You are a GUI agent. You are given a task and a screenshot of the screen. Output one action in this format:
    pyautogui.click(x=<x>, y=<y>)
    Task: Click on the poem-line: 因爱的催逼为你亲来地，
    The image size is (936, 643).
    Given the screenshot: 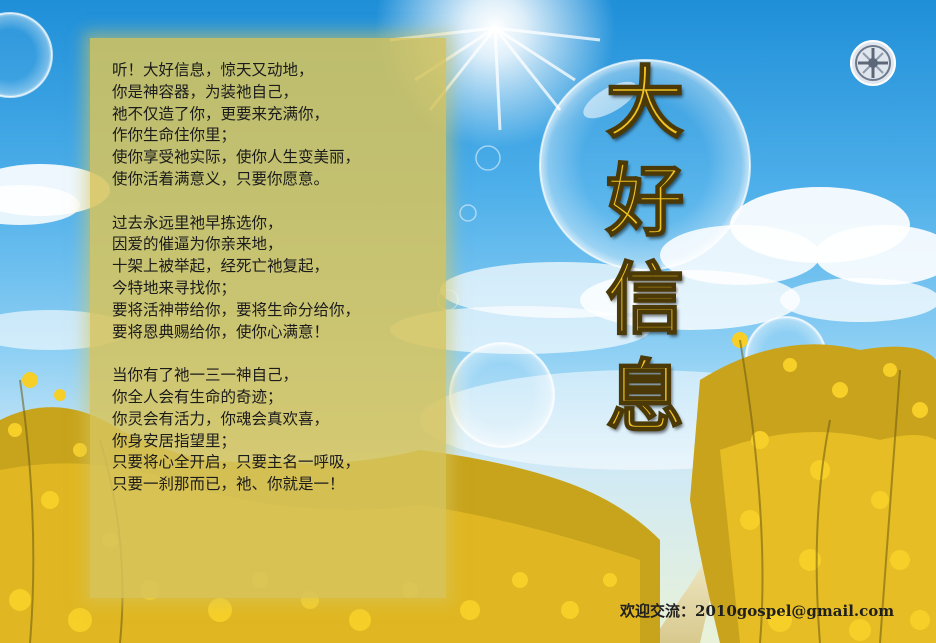 What is the action you would take?
    pyautogui.click(x=197, y=244)
    